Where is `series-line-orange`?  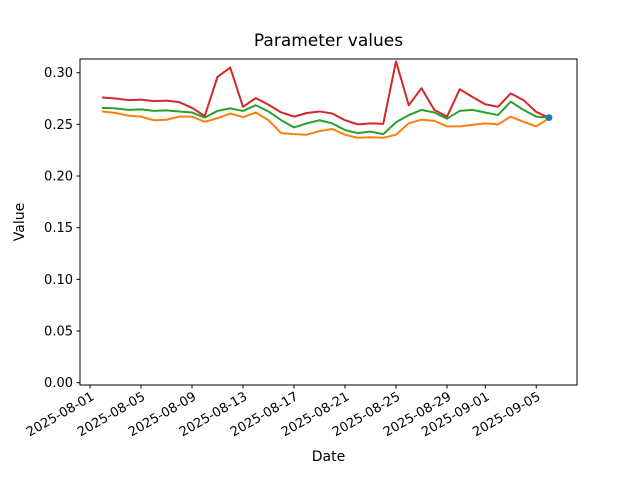 series-line-orange is located at coordinates (325, 124).